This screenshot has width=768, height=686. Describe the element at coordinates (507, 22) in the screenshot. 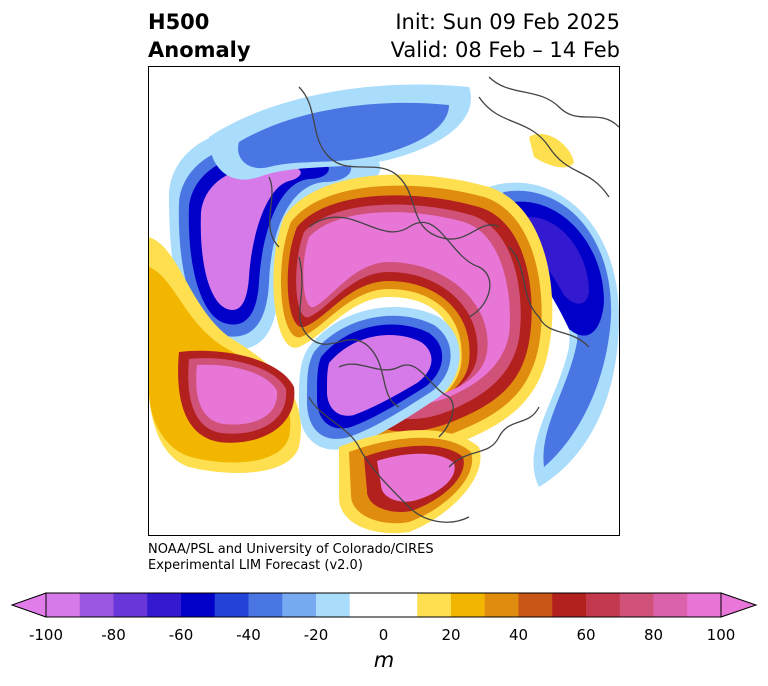

I see `init-date: Init: Sun 09 Feb 2025` at that location.